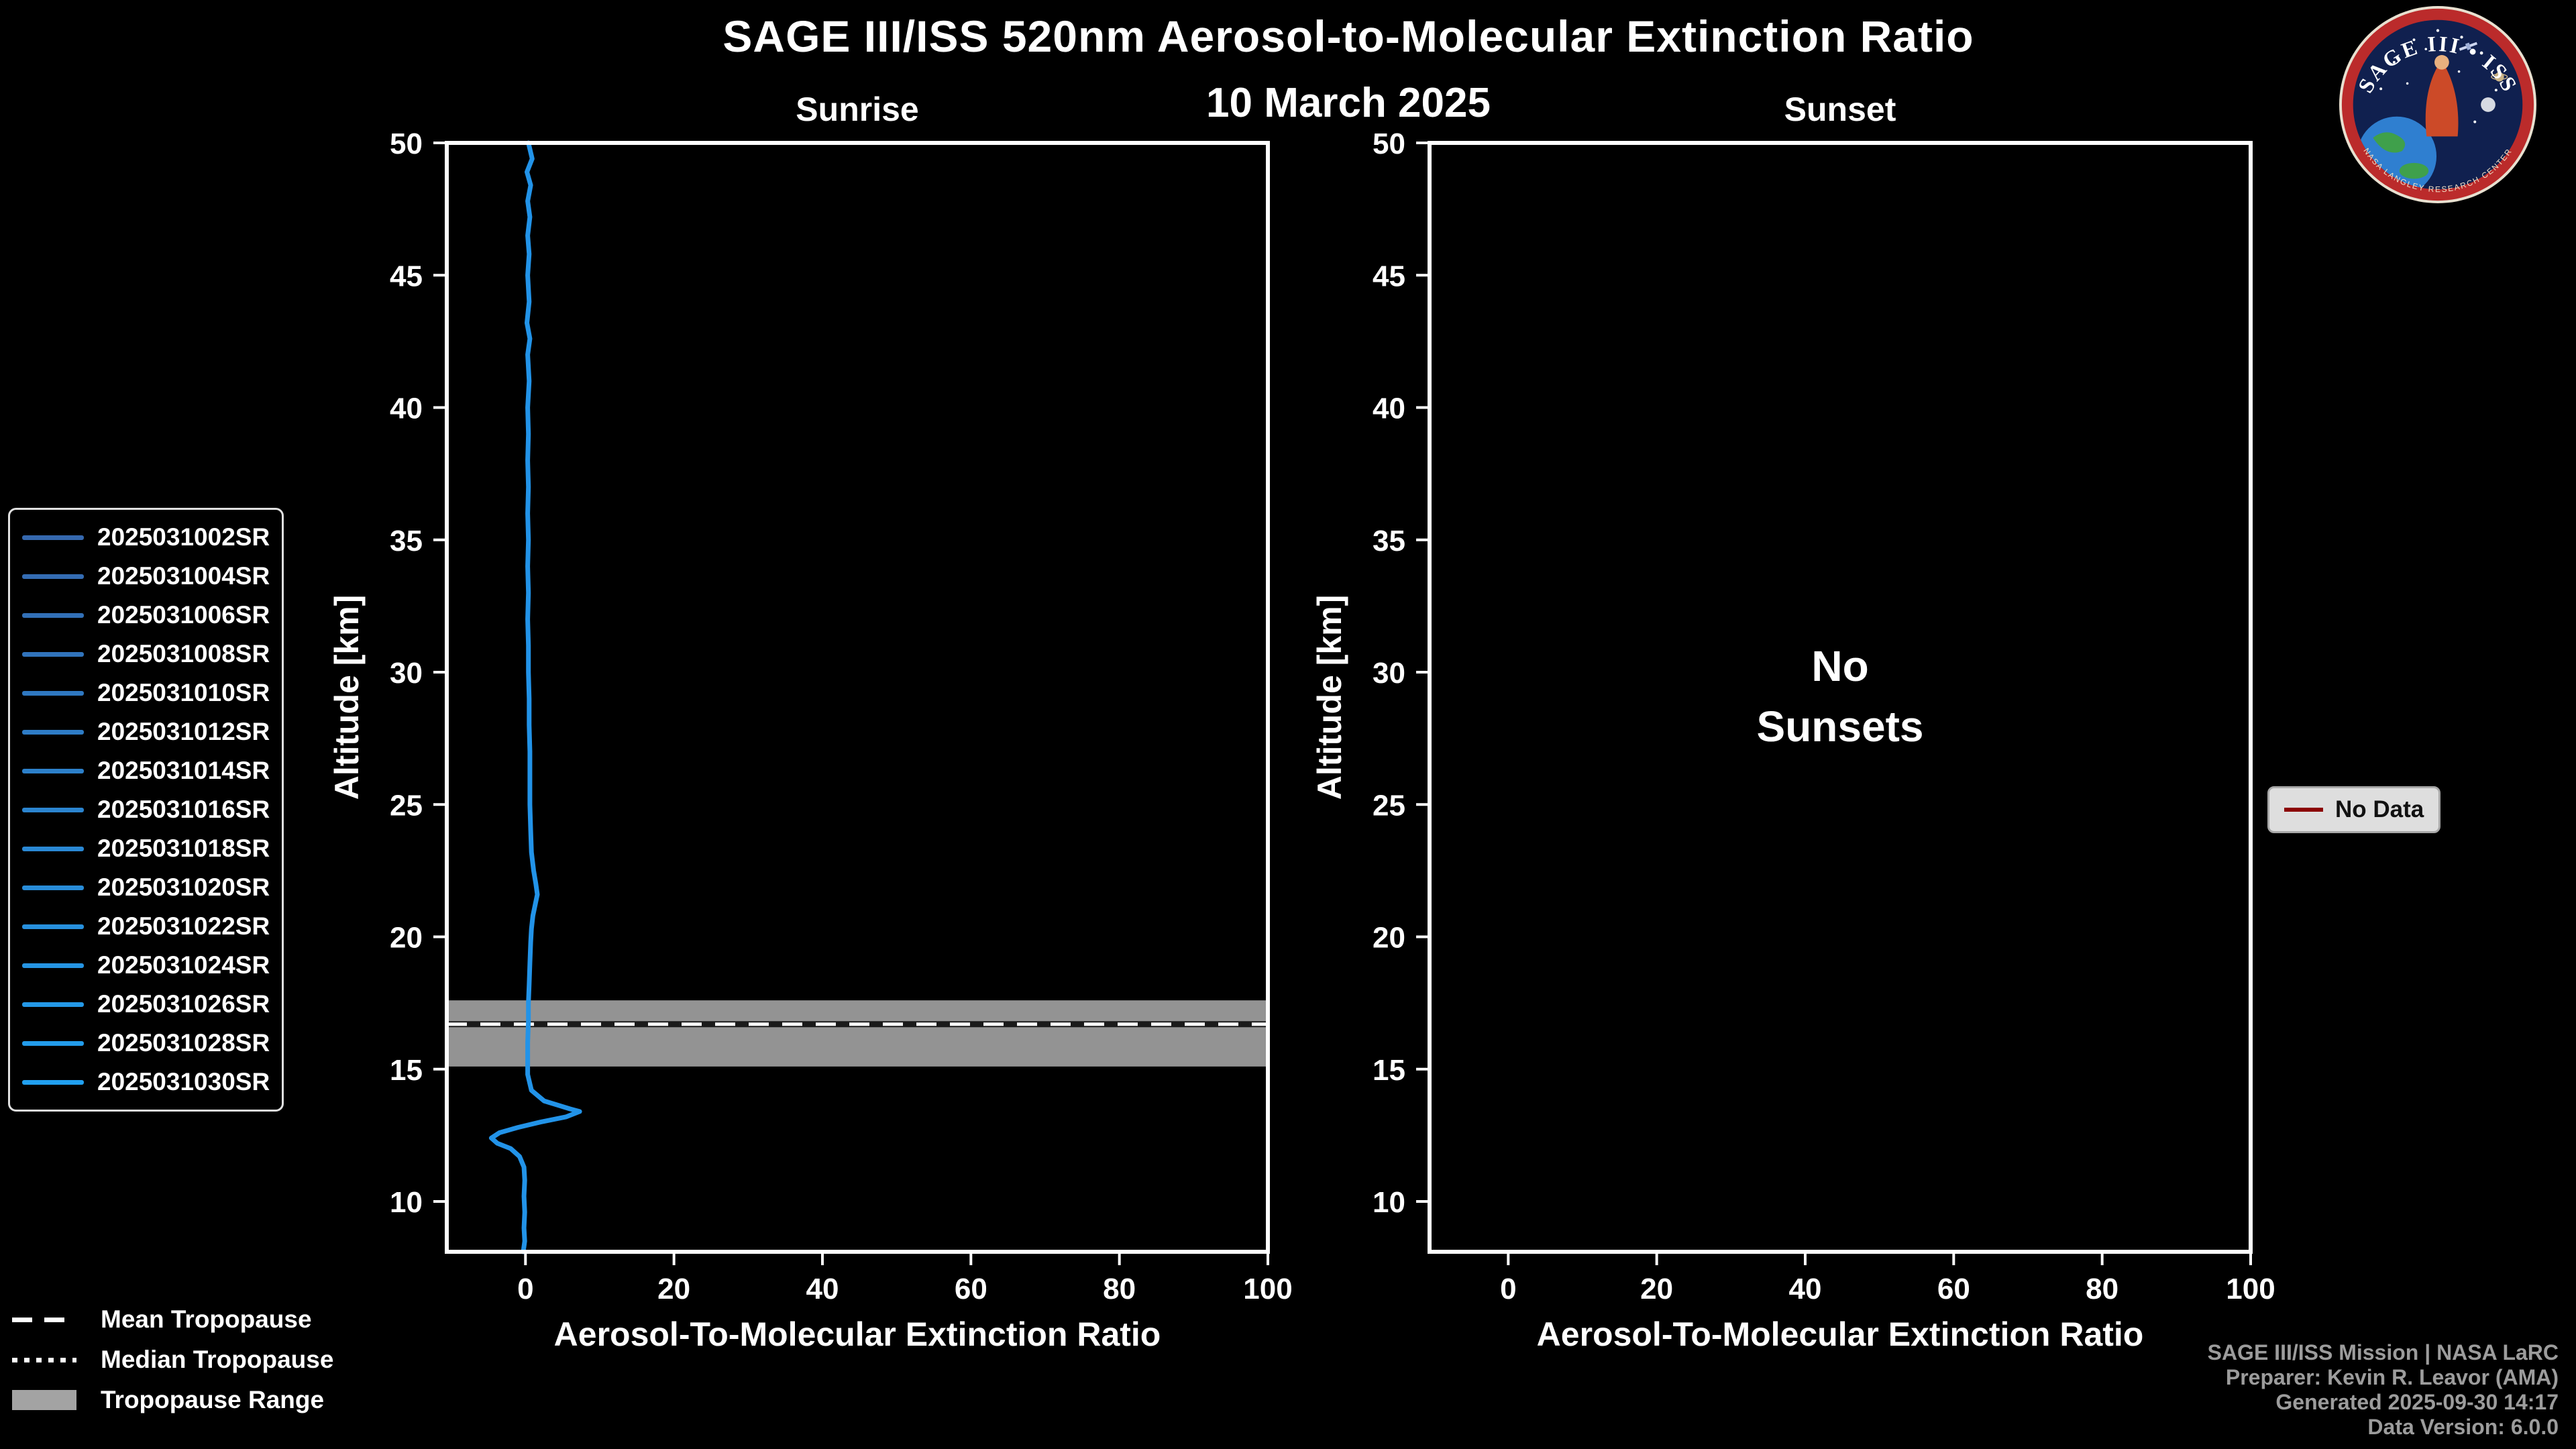 The height and width of the screenshot is (1449, 2576). What do you see at coordinates (217, 1359) in the screenshot?
I see `median-tropopause-label: Median Tropopause` at bounding box center [217, 1359].